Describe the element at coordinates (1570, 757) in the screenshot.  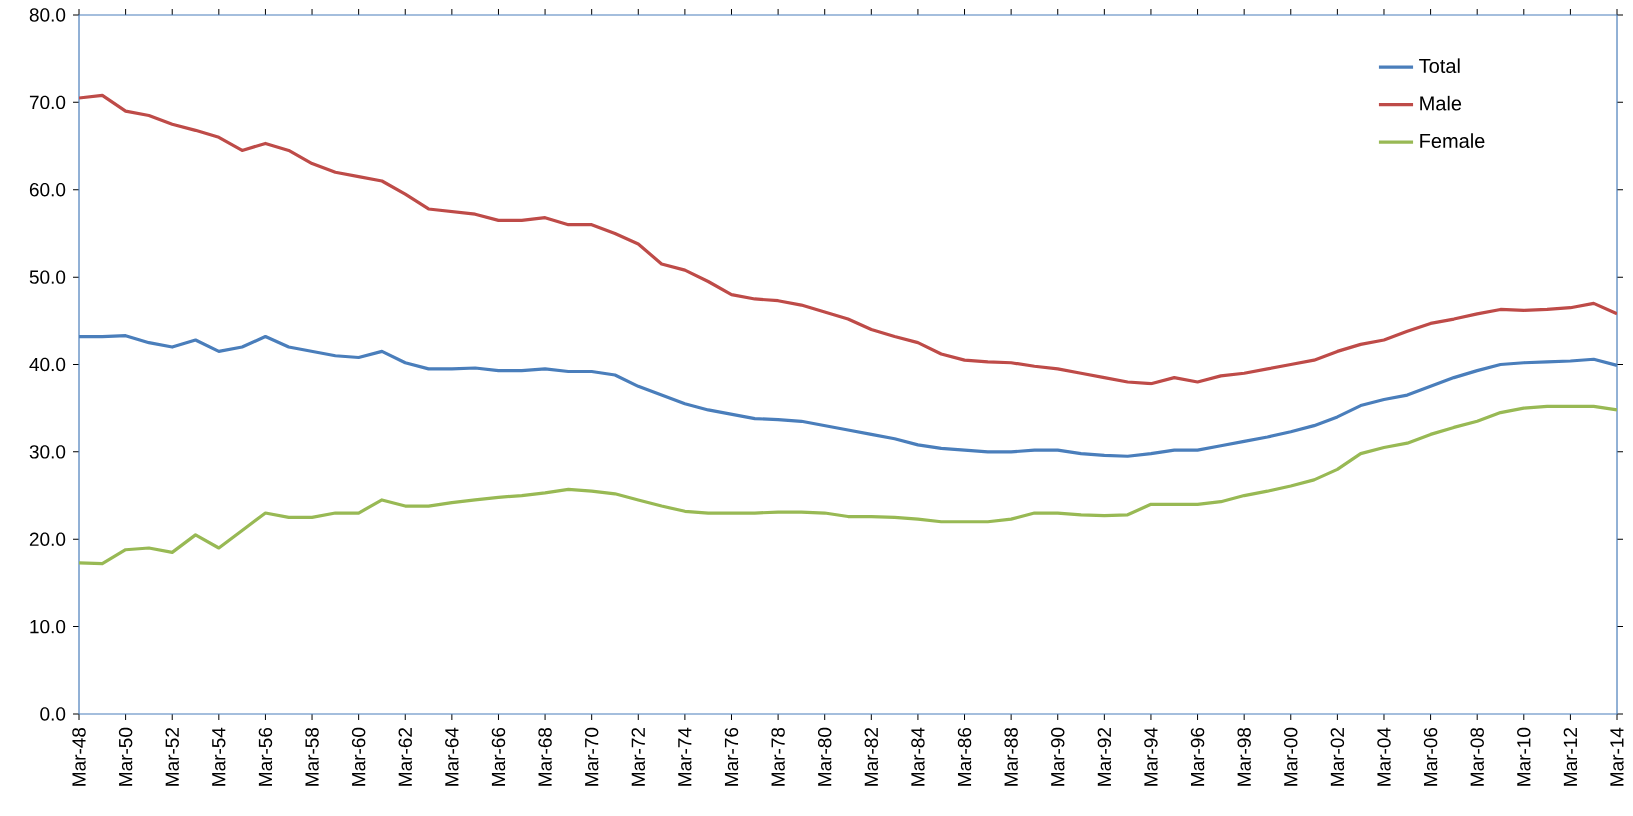
I see `x-tick-label: Mar-12` at that location.